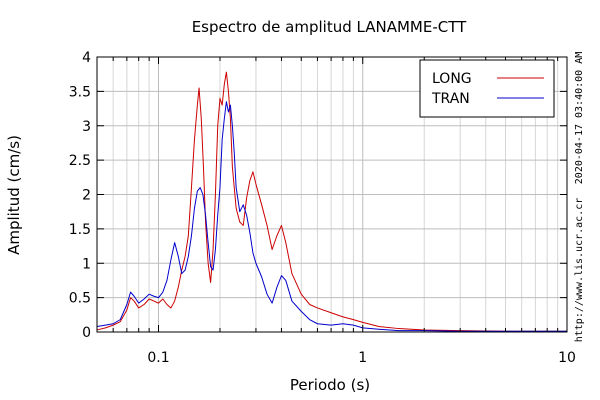 This screenshot has height=400, width=600. Describe the element at coordinates (14, 195) in the screenshot. I see `y-axis-label: Amplitud (cm/s)` at that location.